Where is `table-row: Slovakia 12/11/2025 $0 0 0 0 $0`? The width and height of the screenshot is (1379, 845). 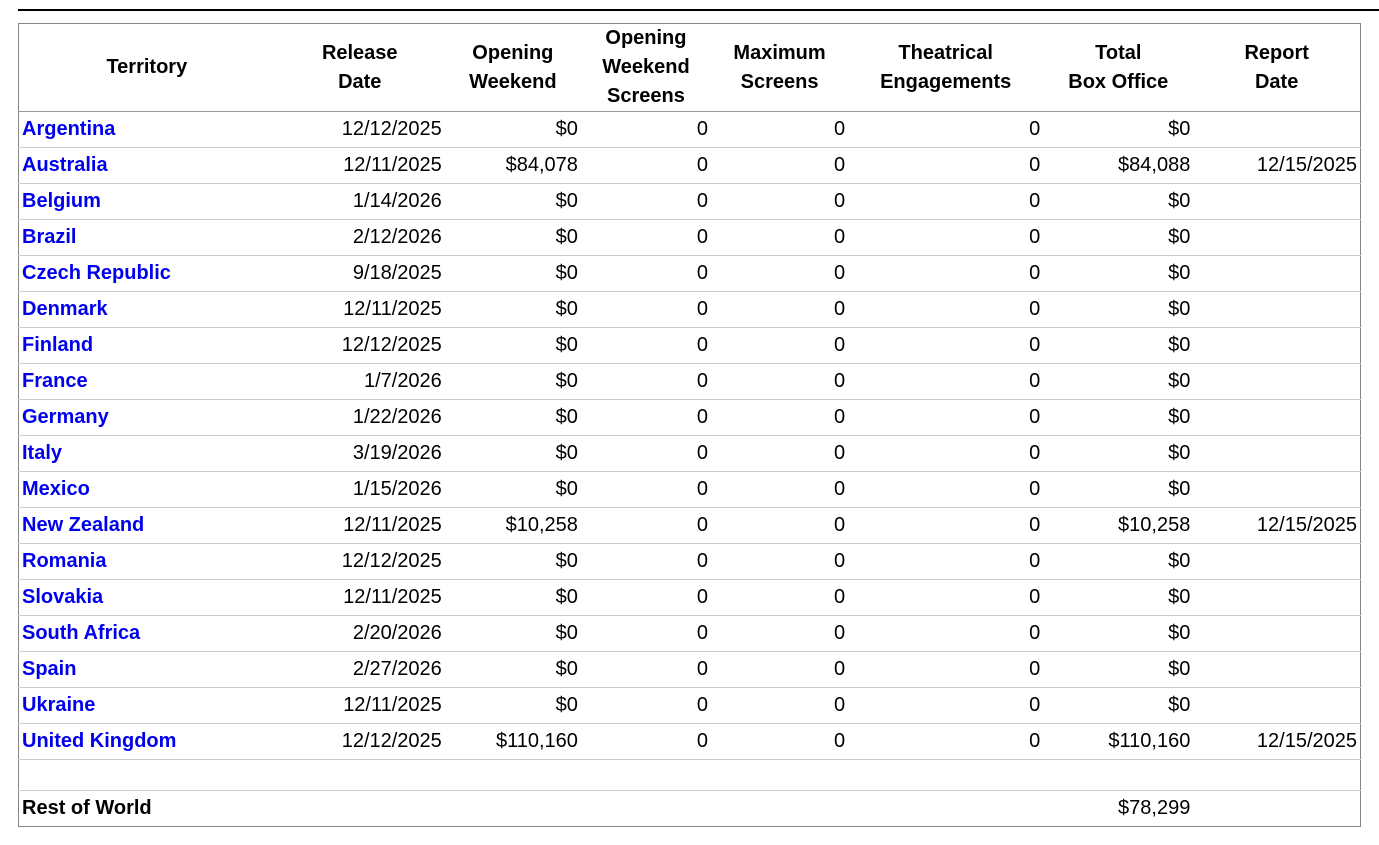
table-row: Slovakia 12/11/2025 $0 0 0 0 $0 is located at coordinates (689, 597).